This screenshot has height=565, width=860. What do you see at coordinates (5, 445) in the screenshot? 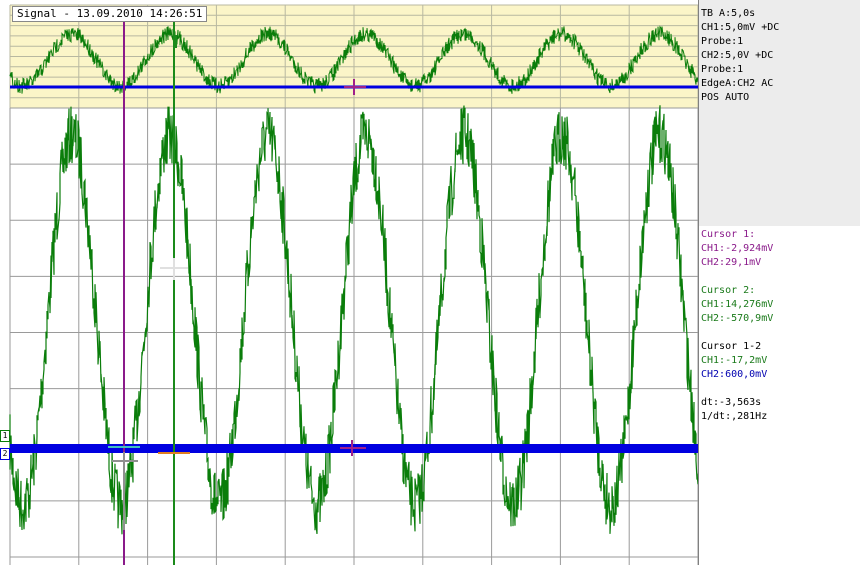
I see `channel-markers: 1 2` at bounding box center [5, 445].